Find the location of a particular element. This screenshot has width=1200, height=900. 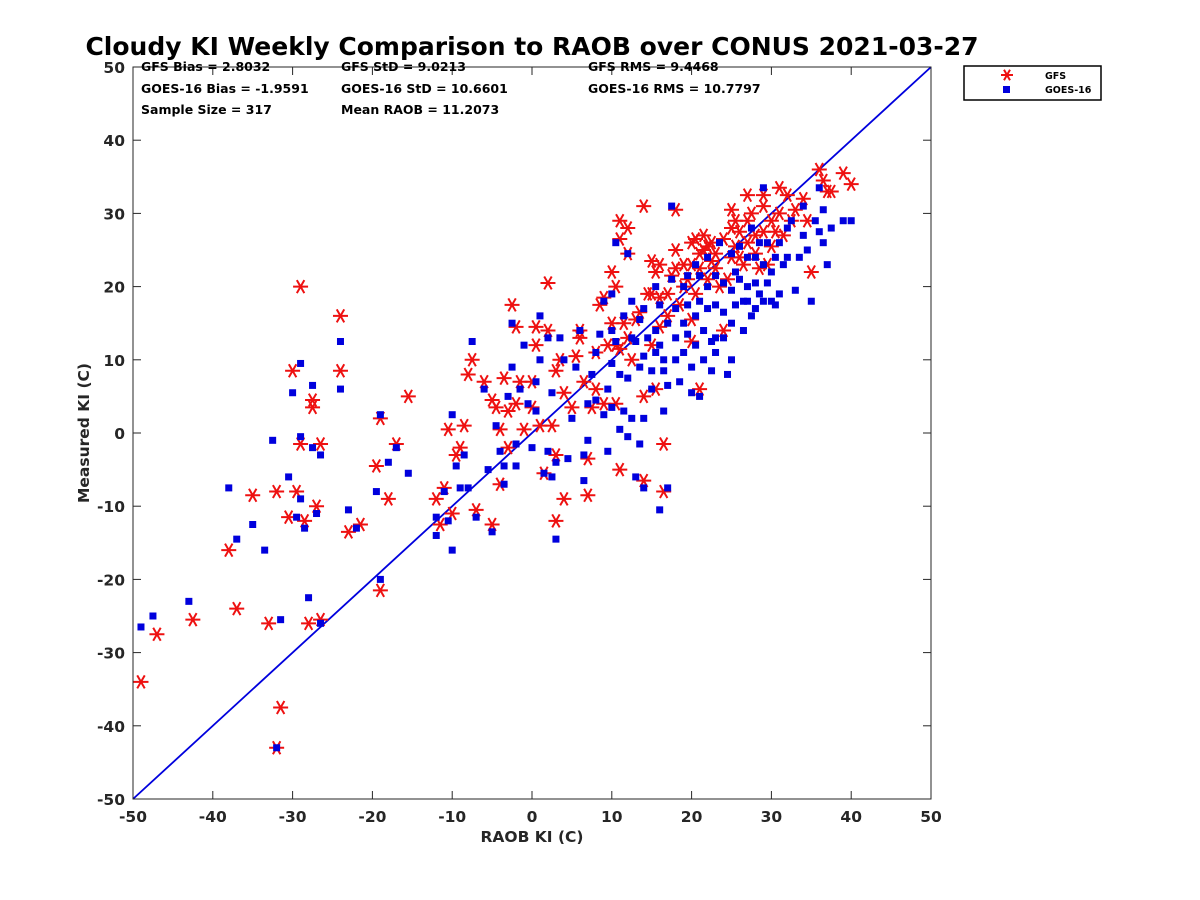

stat-value: GOES-16 Bias = -1.9591 is located at coordinates (225, 88).